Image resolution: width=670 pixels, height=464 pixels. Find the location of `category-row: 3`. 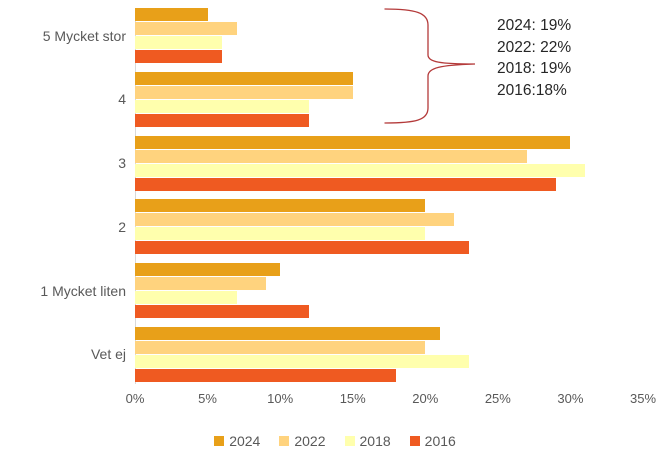

category-row: 3 is located at coordinates (321, 163).